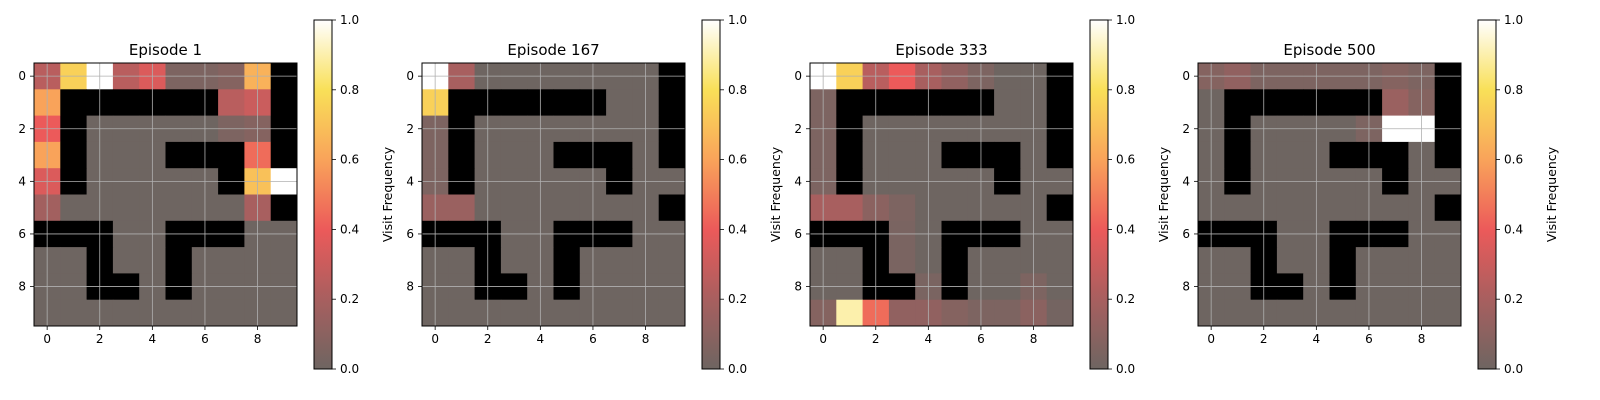 The image size is (1600, 400). Describe the element at coordinates (258, 339) in the screenshot. I see `x-tick-label: 8` at that location.